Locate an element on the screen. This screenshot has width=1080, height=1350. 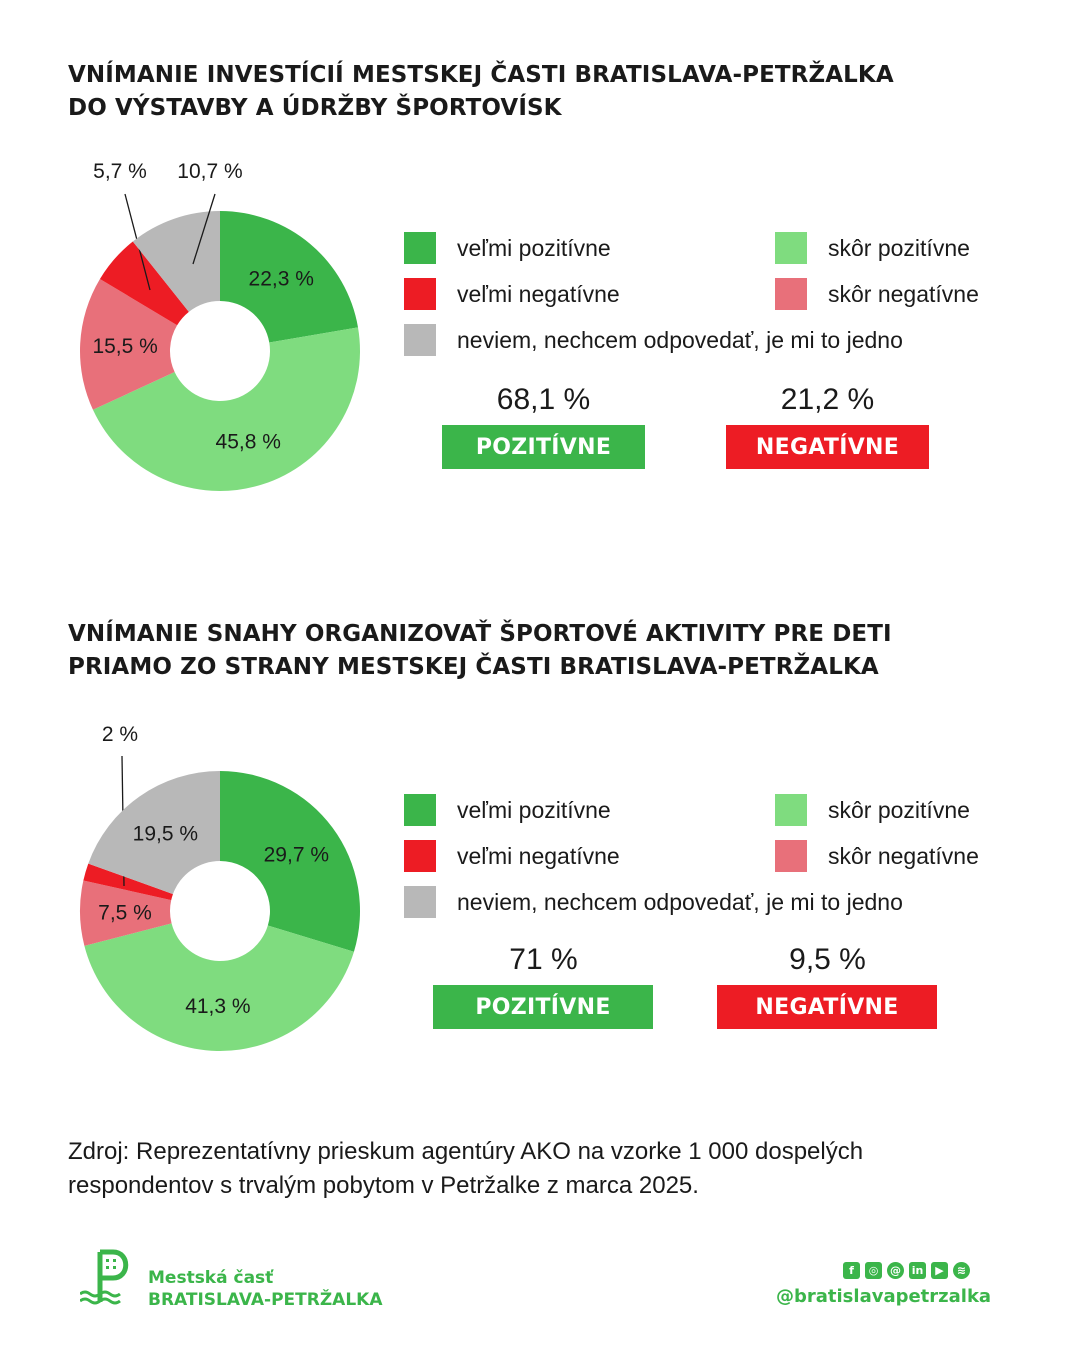
slice-label-rather_negative: 7,5 % is located at coordinates (125, 912).